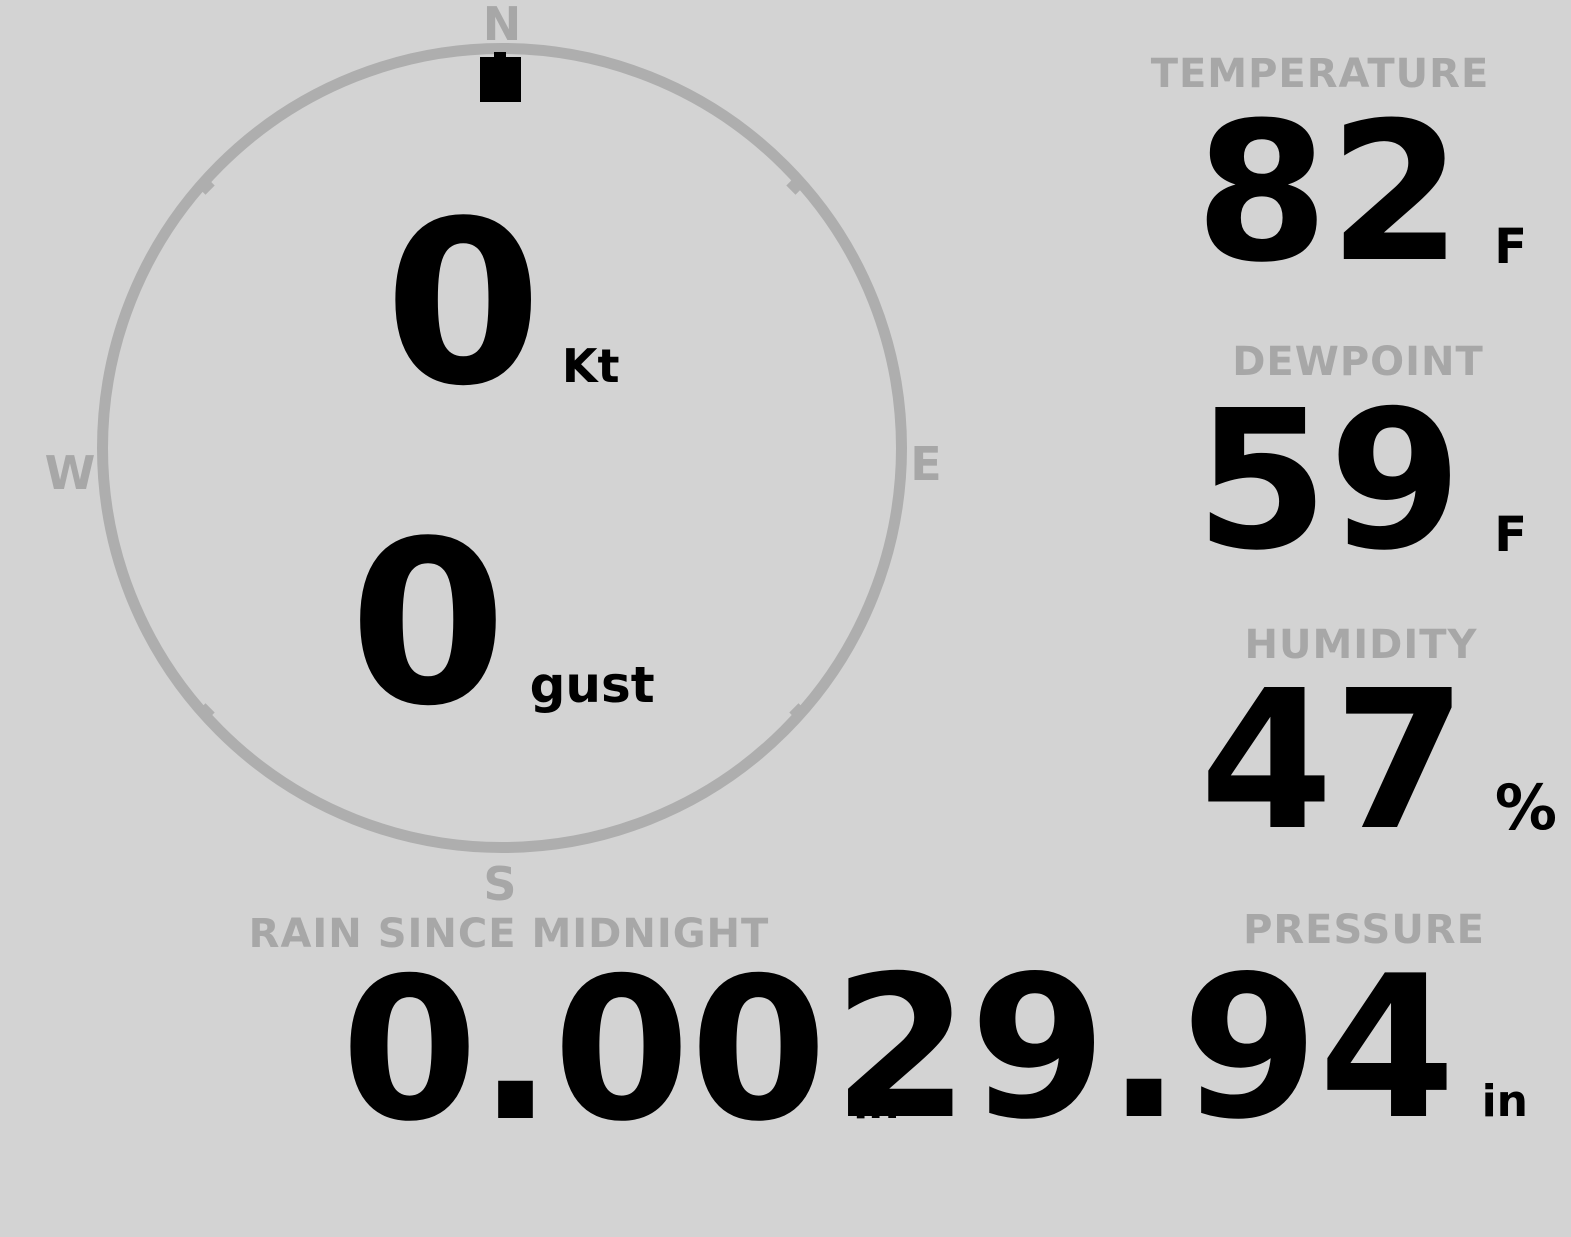  I want to click on pressure-value: 29.94, so click(1144, 1048).